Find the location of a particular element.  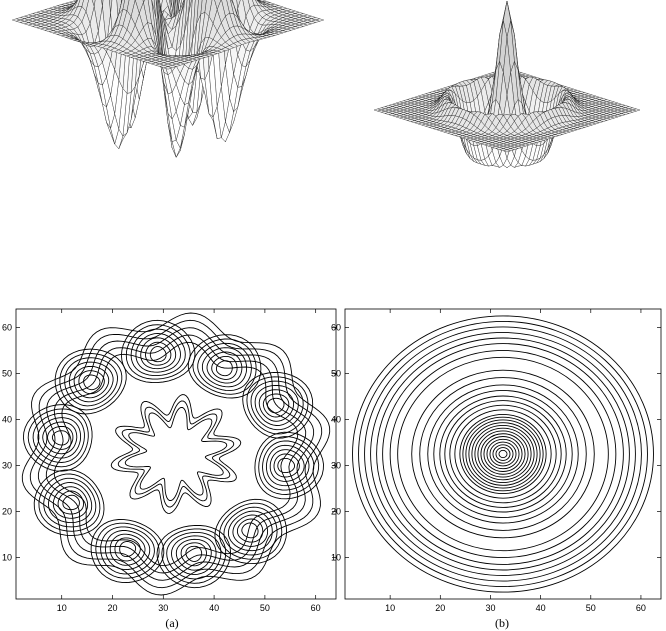

contour-a-inner-line is located at coordinates (176, 454).